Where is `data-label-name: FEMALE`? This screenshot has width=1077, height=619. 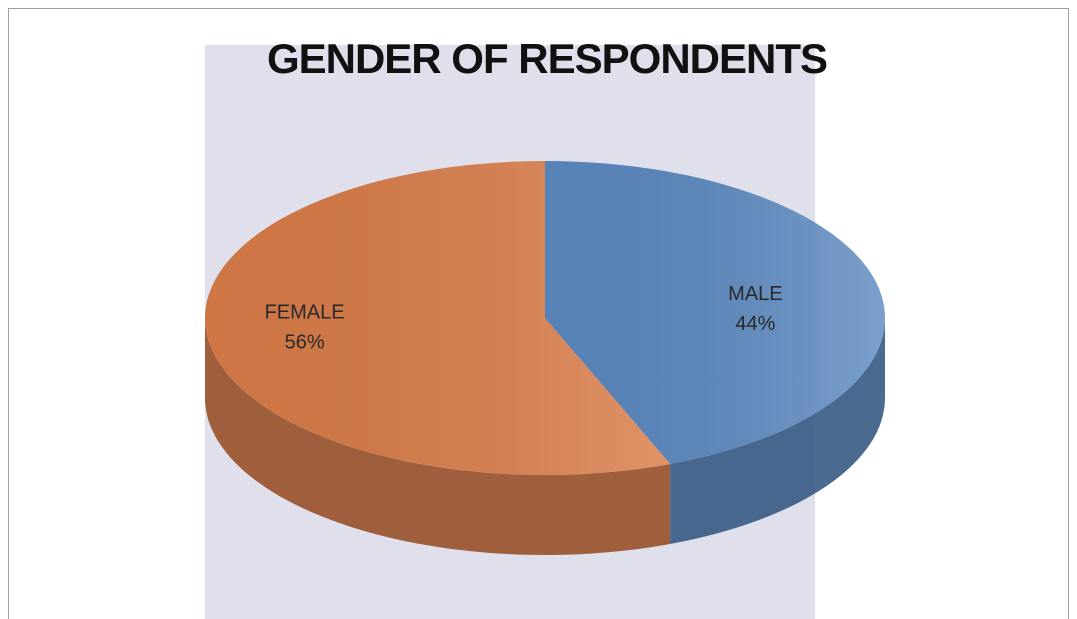
data-label-name: FEMALE is located at coordinates (305, 312).